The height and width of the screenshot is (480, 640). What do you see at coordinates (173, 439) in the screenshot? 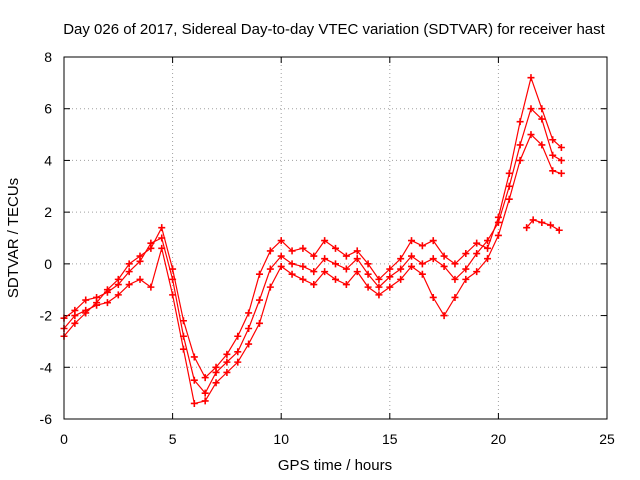
I see `x-tick-label: 5` at bounding box center [173, 439].